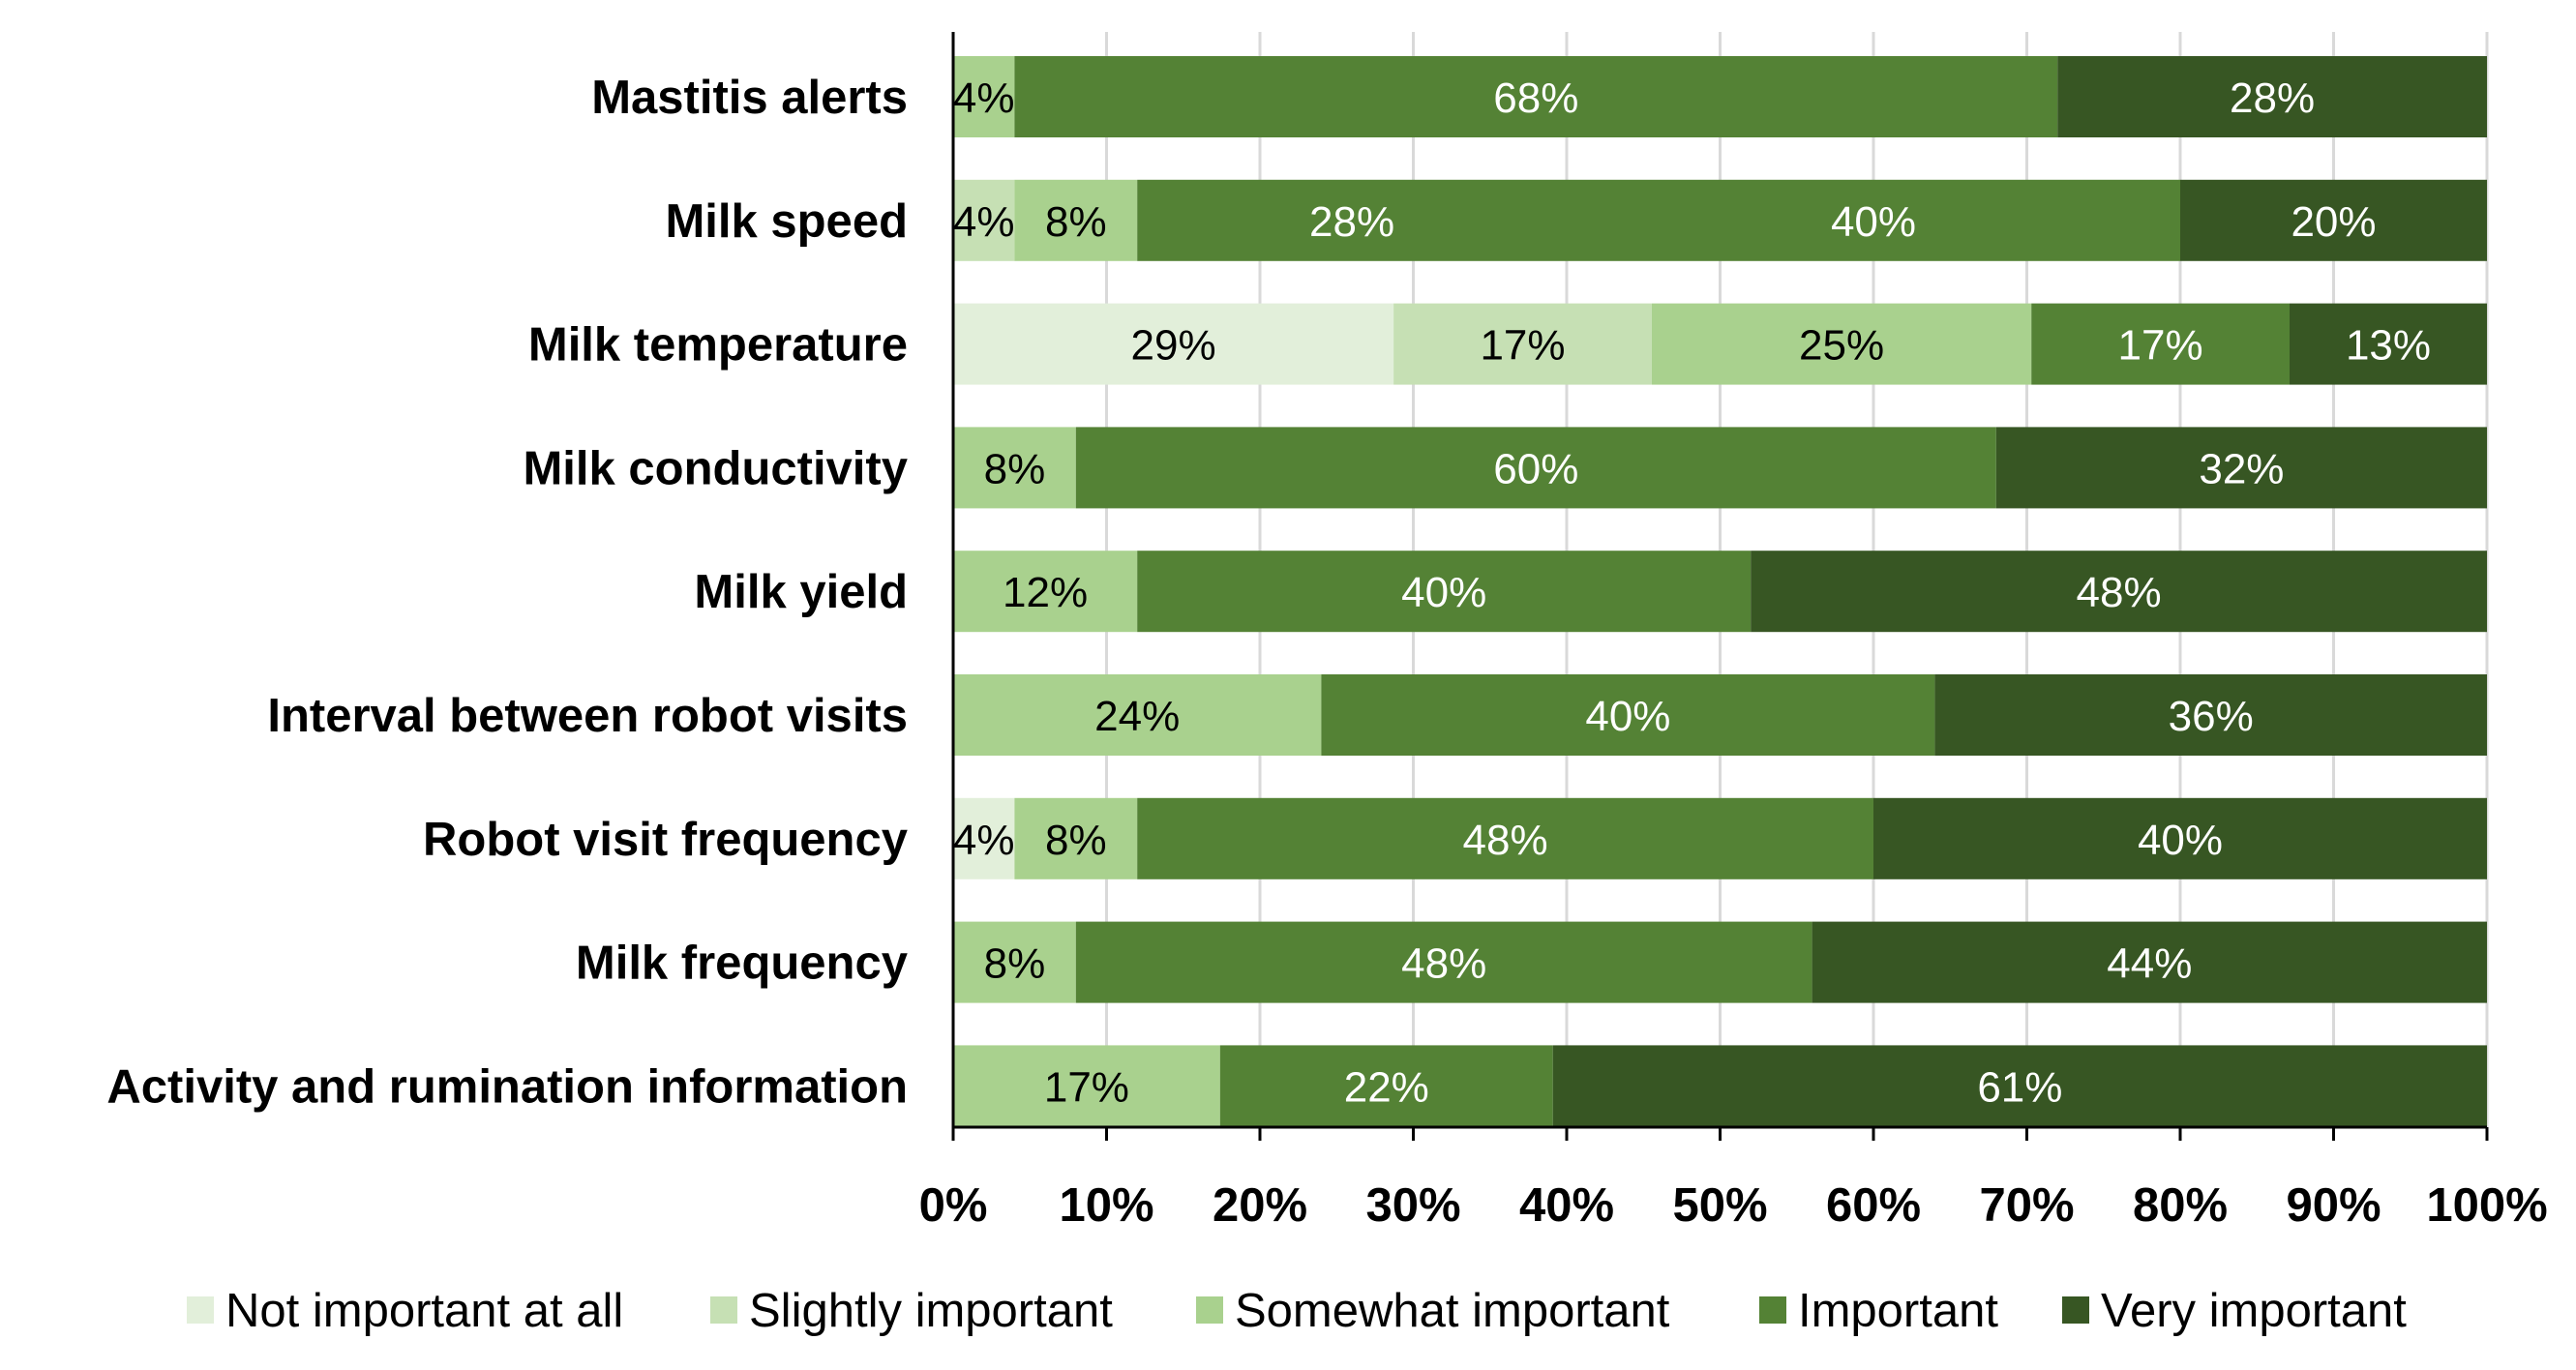 This screenshot has height=1370, width=2576. I want to click on category-label: Activity and rumination information, so click(507, 1086).